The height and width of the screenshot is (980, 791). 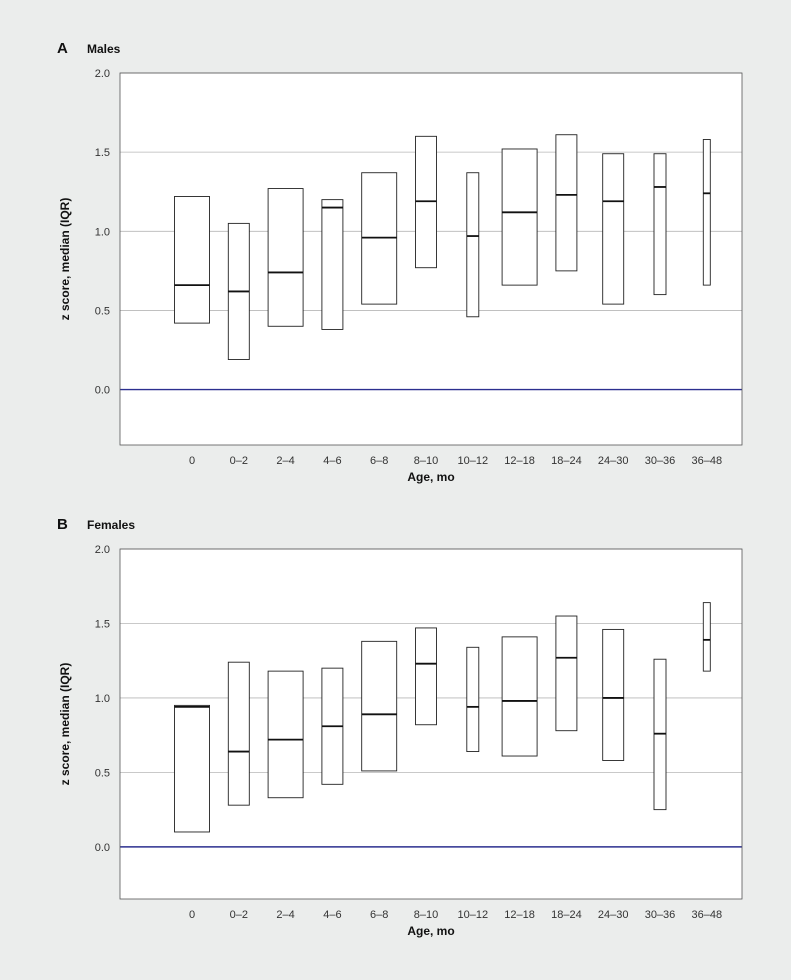 I want to click on panel-title: Females, so click(x=111, y=525).